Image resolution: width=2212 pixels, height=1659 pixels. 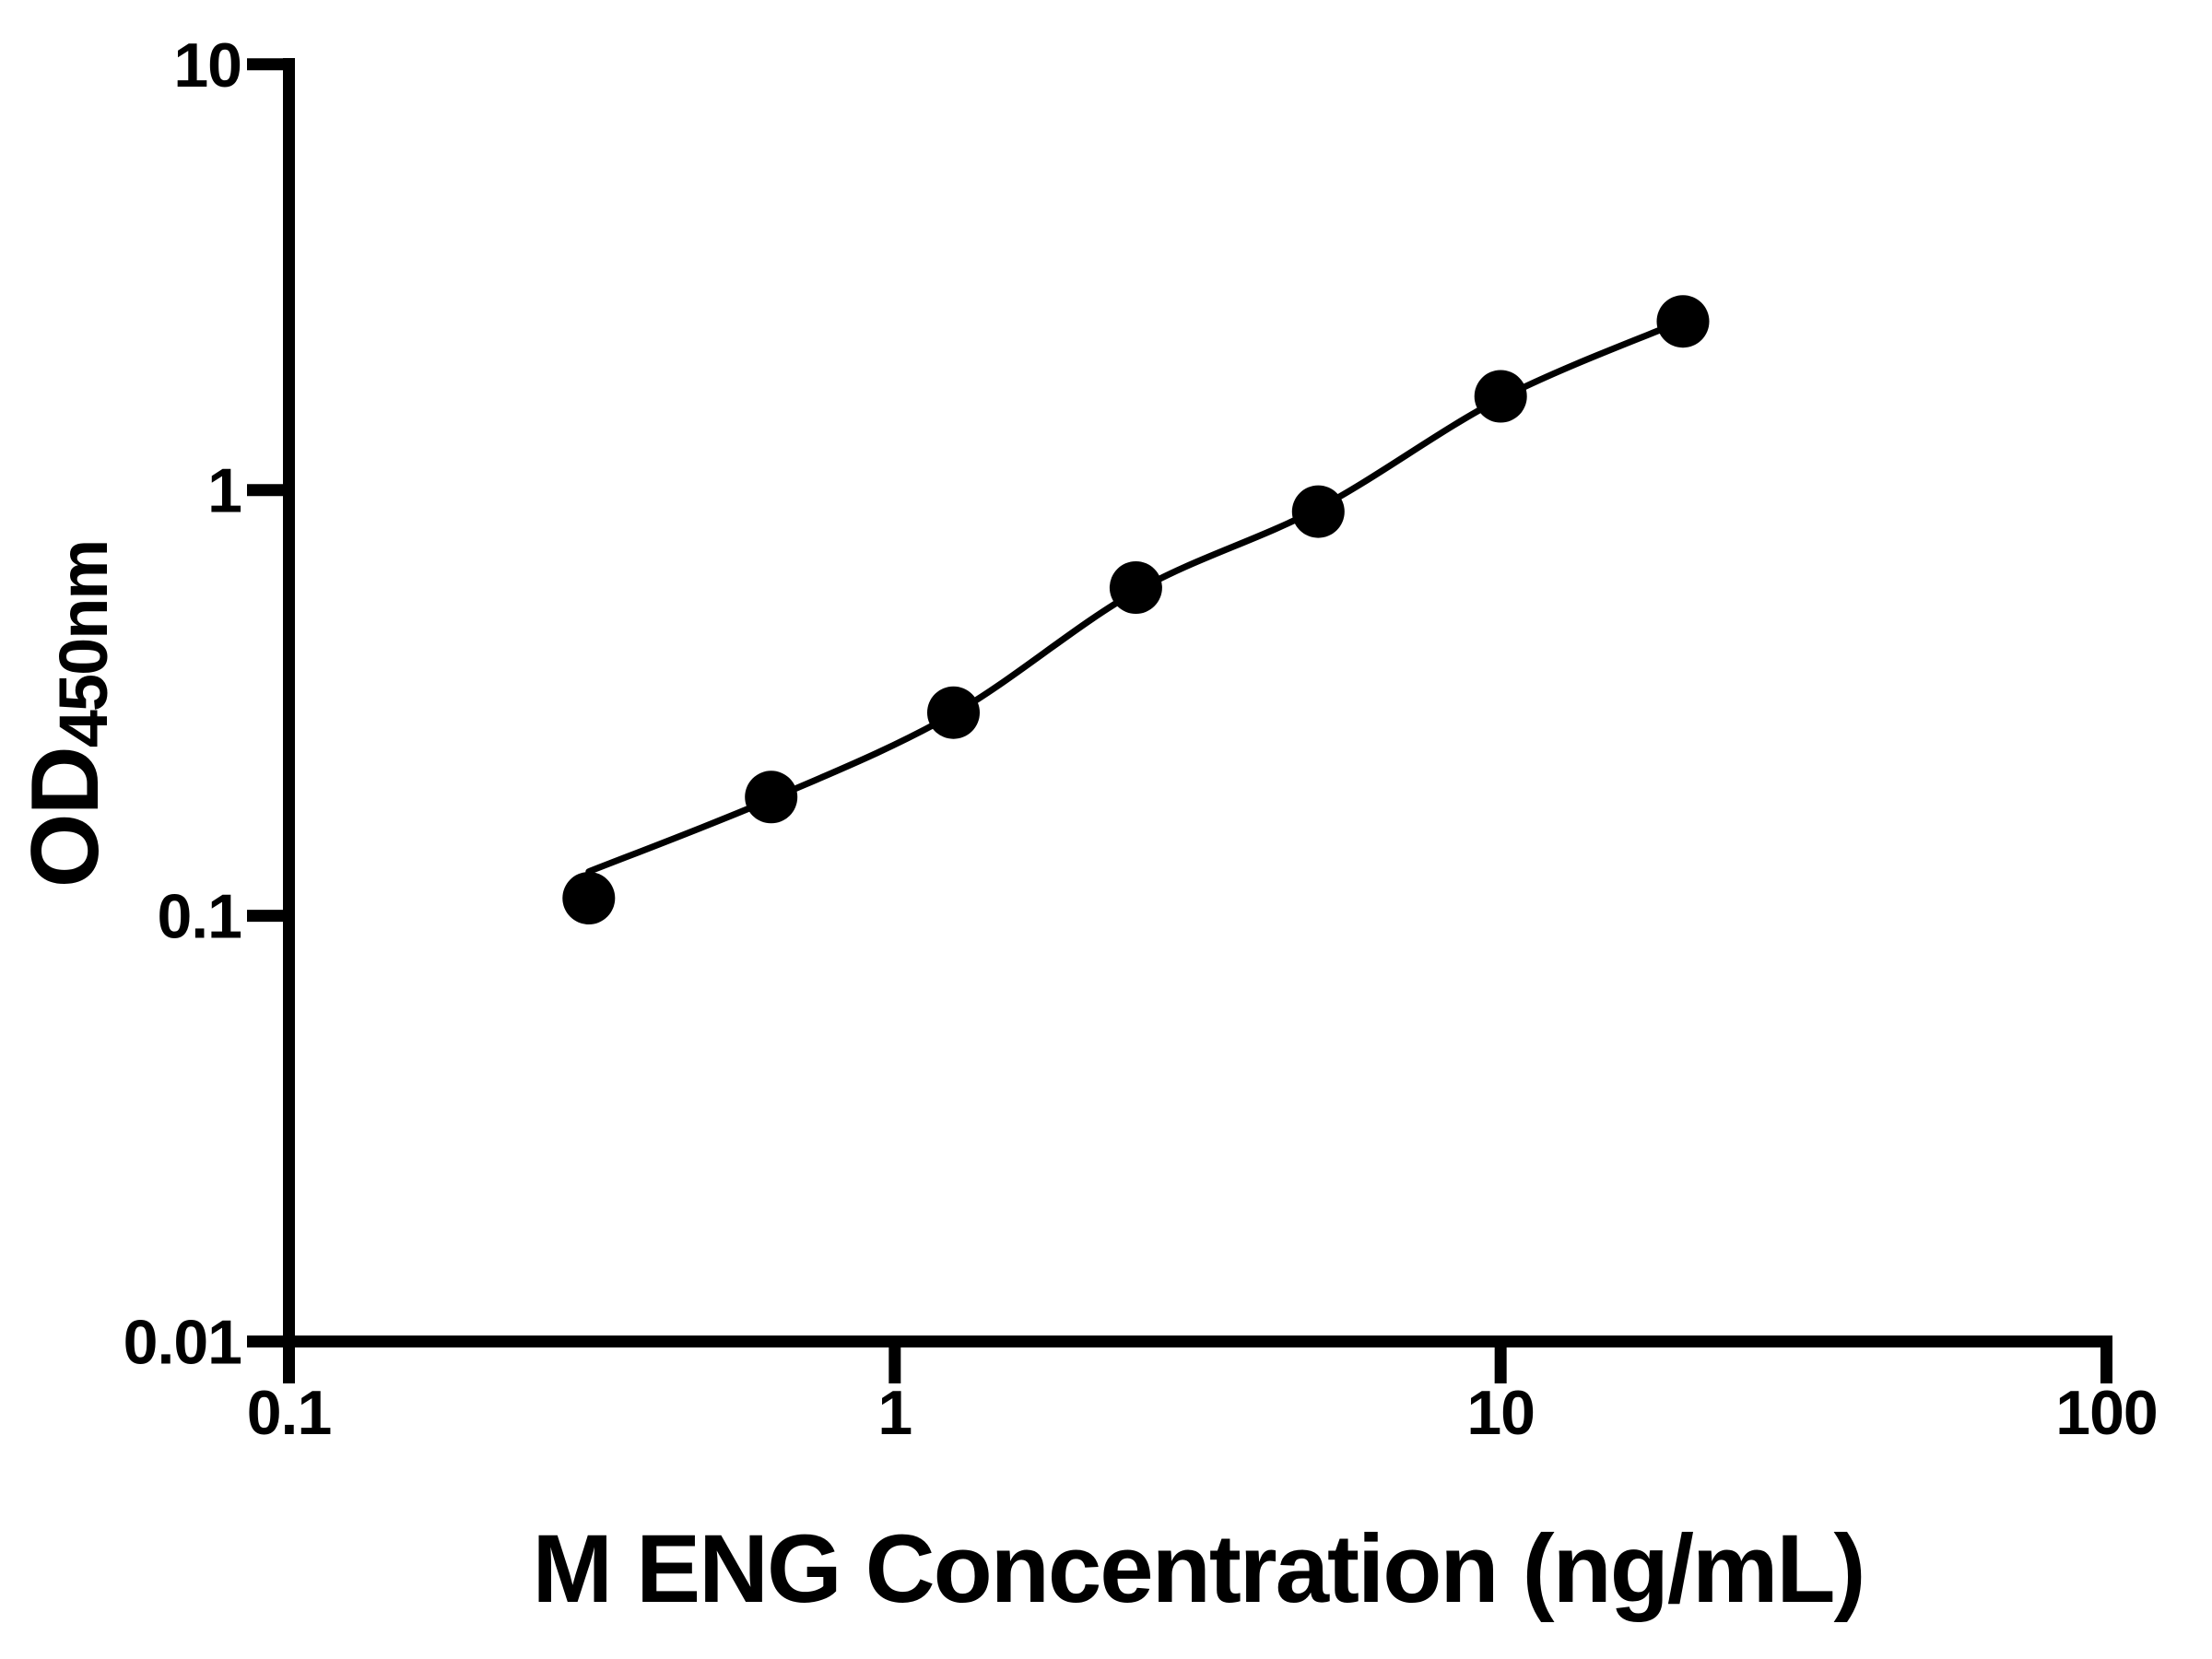 I want to click on y-axis-title-main: OD, so click(x=65, y=817).